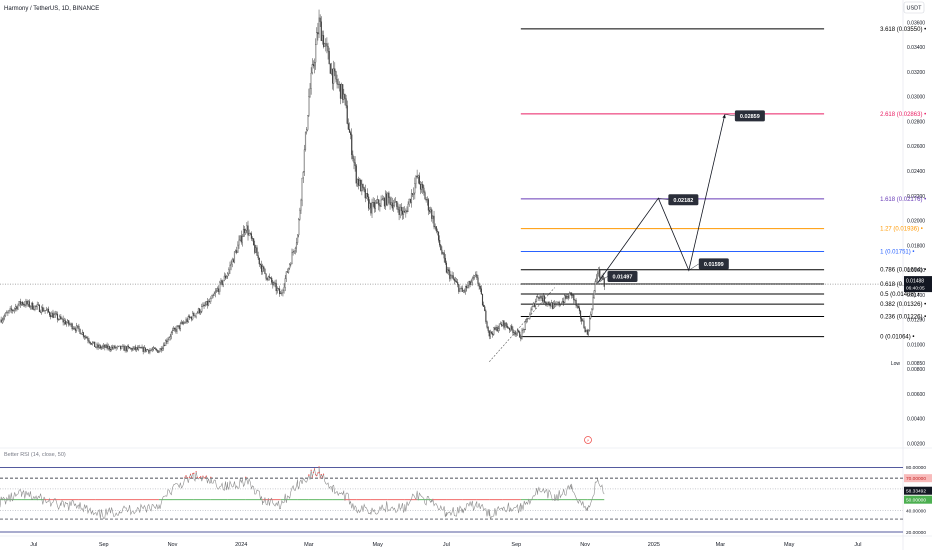 This screenshot has height=550, width=932. Describe the element at coordinates (903, 305) in the screenshot. I see `fib-level-label: 0.382 (0.01326) •` at that location.